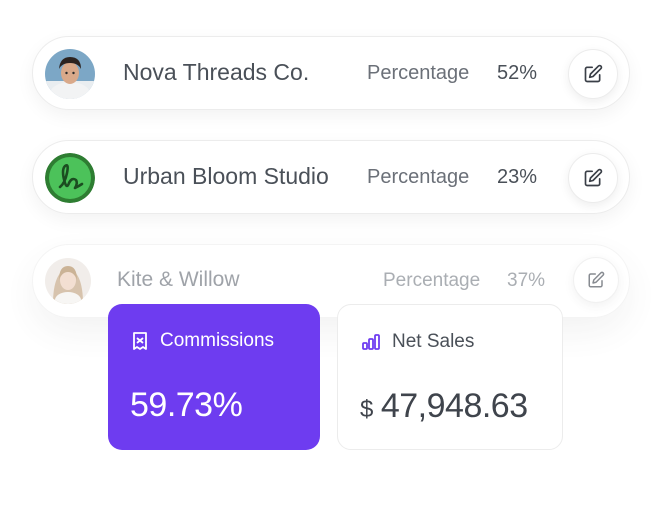 Image resolution: width=664 pixels, height=514 pixels. Describe the element at coordinates (454, 406) in the screenshot. I see `net-sales-value: 47,948.63` at that location.